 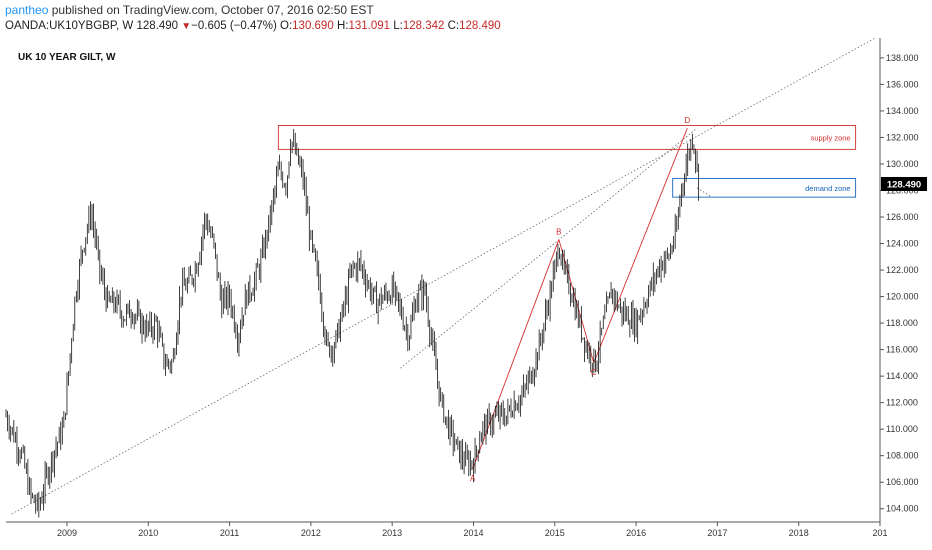 What do you see at coordinates (902, 164) in the screenshot?
I see `y-tick-label-13: 130.000` at bounding box center [902, 164].